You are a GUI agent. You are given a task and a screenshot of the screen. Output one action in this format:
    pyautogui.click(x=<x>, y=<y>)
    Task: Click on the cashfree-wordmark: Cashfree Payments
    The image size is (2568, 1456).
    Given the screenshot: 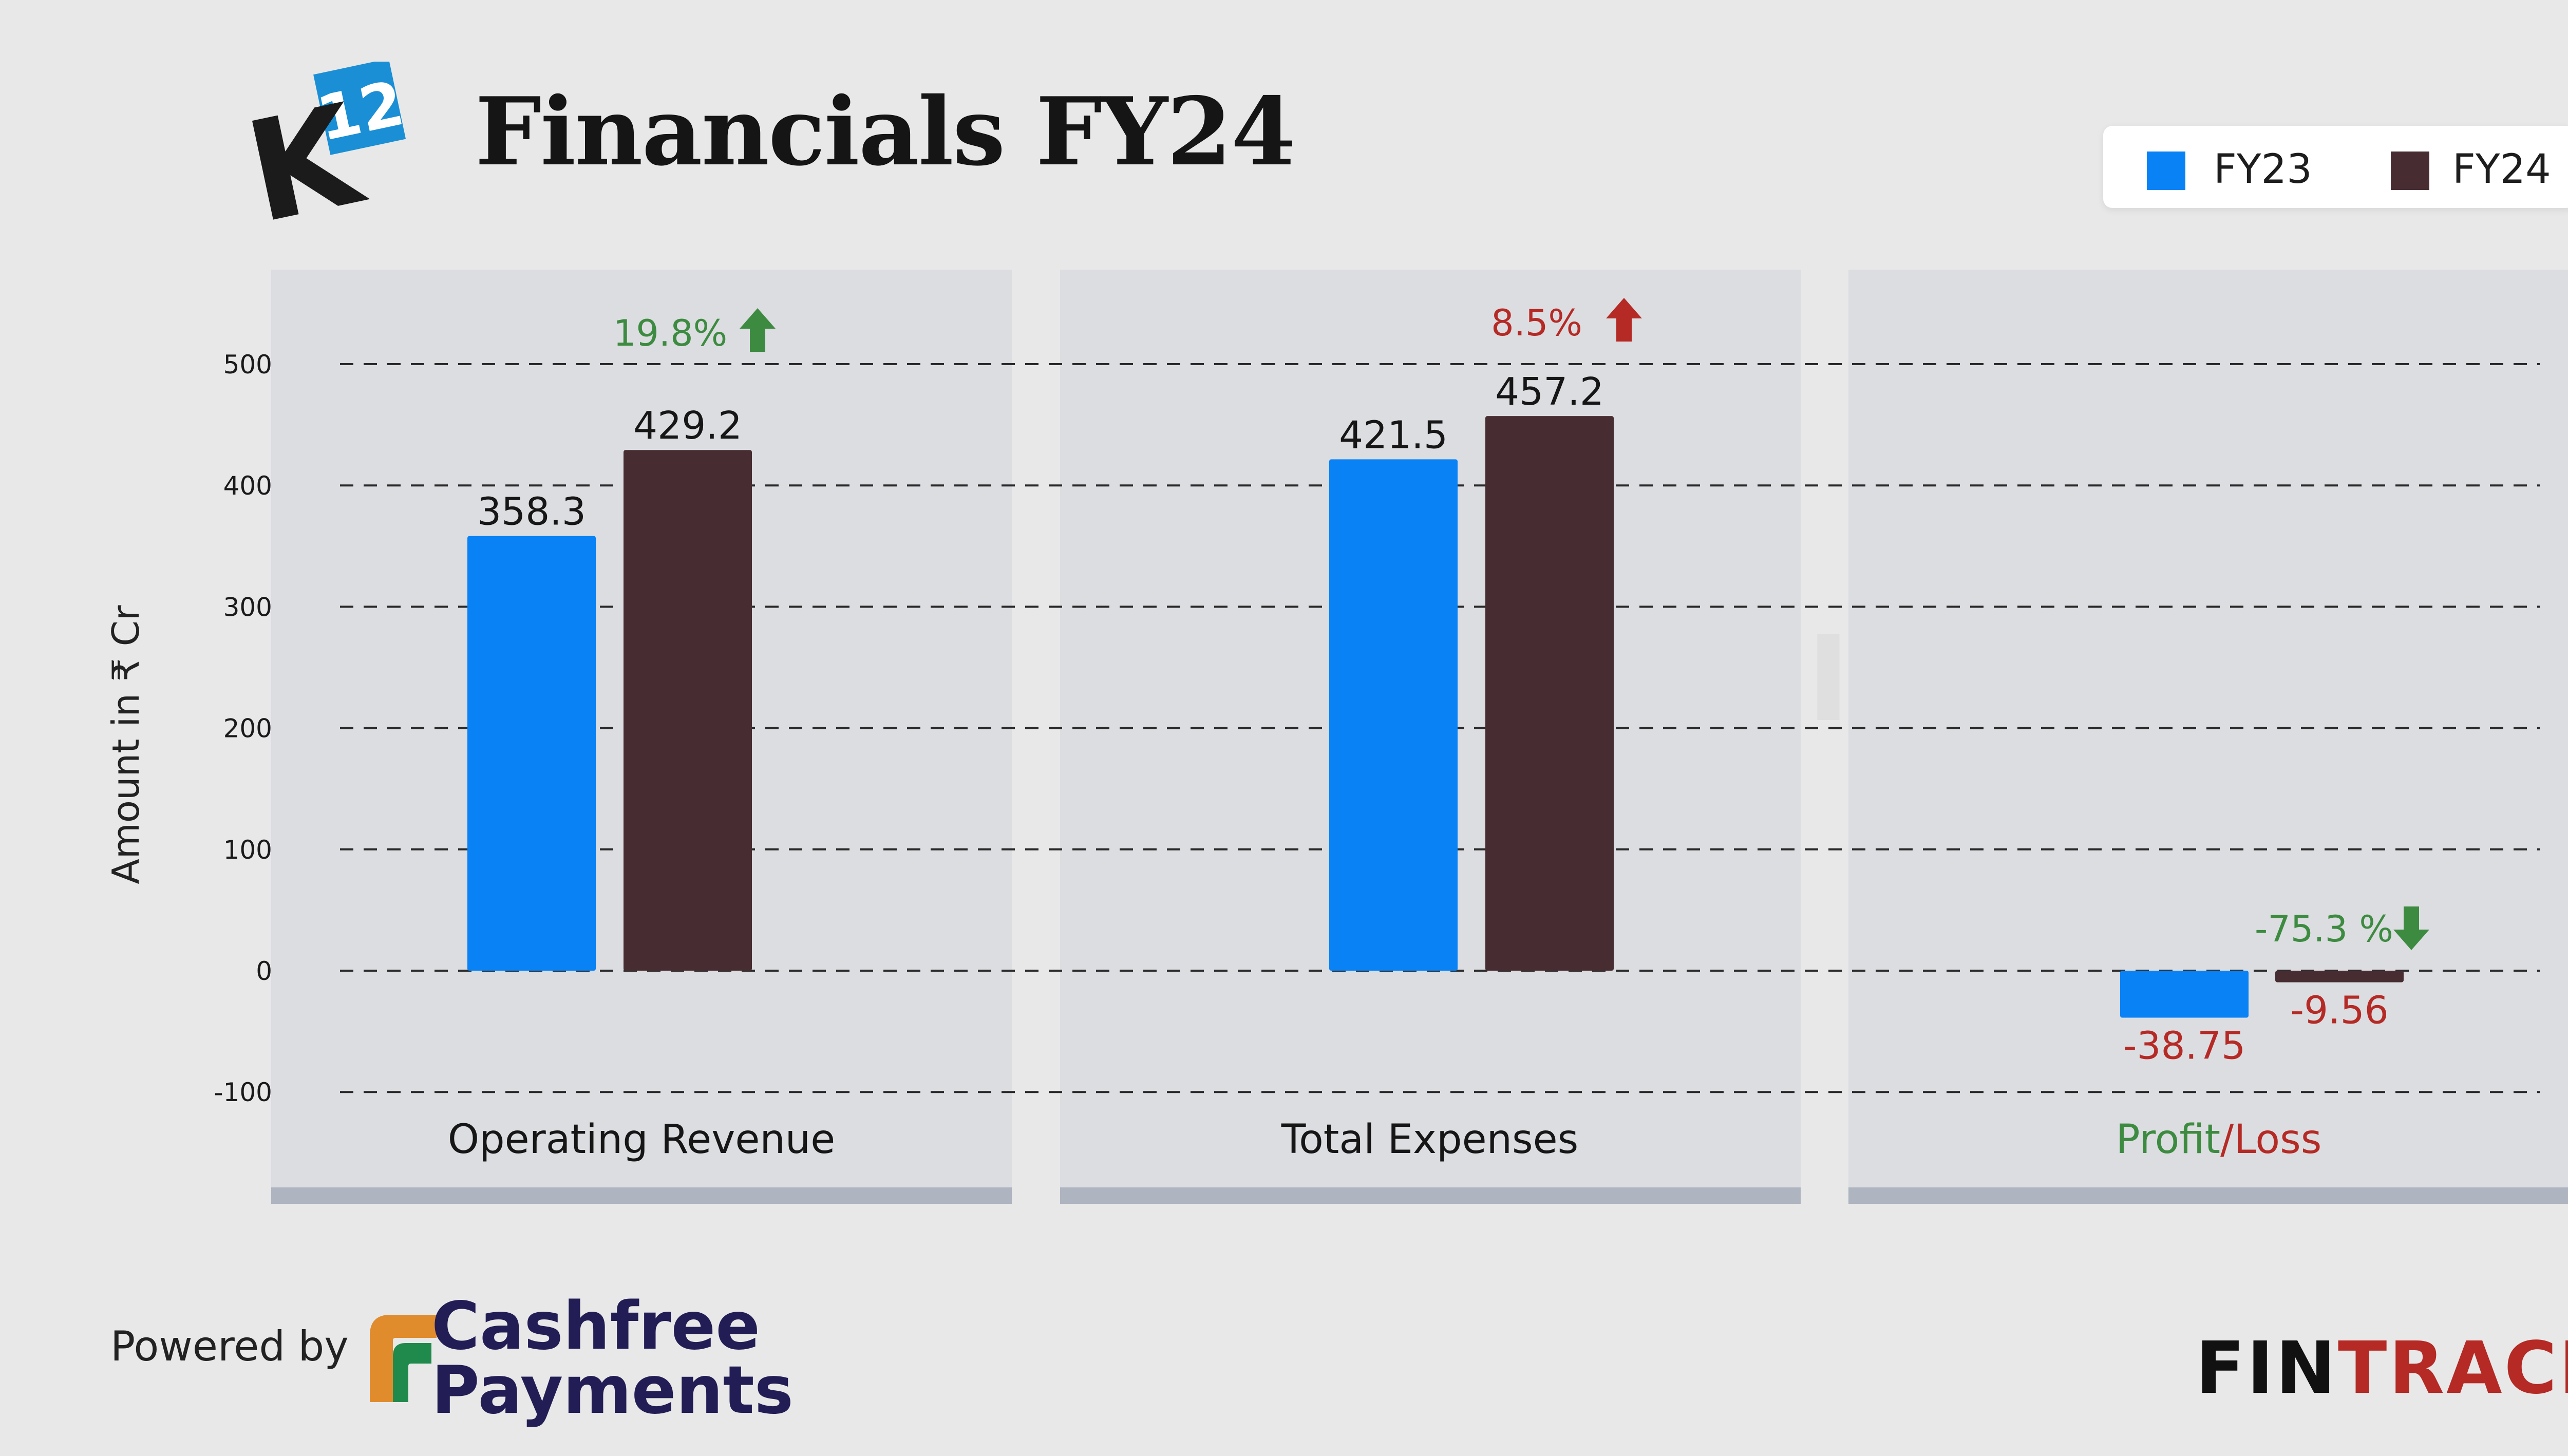 What is the action you would take?
    pyautogui.click(x=612, y=1358)
    